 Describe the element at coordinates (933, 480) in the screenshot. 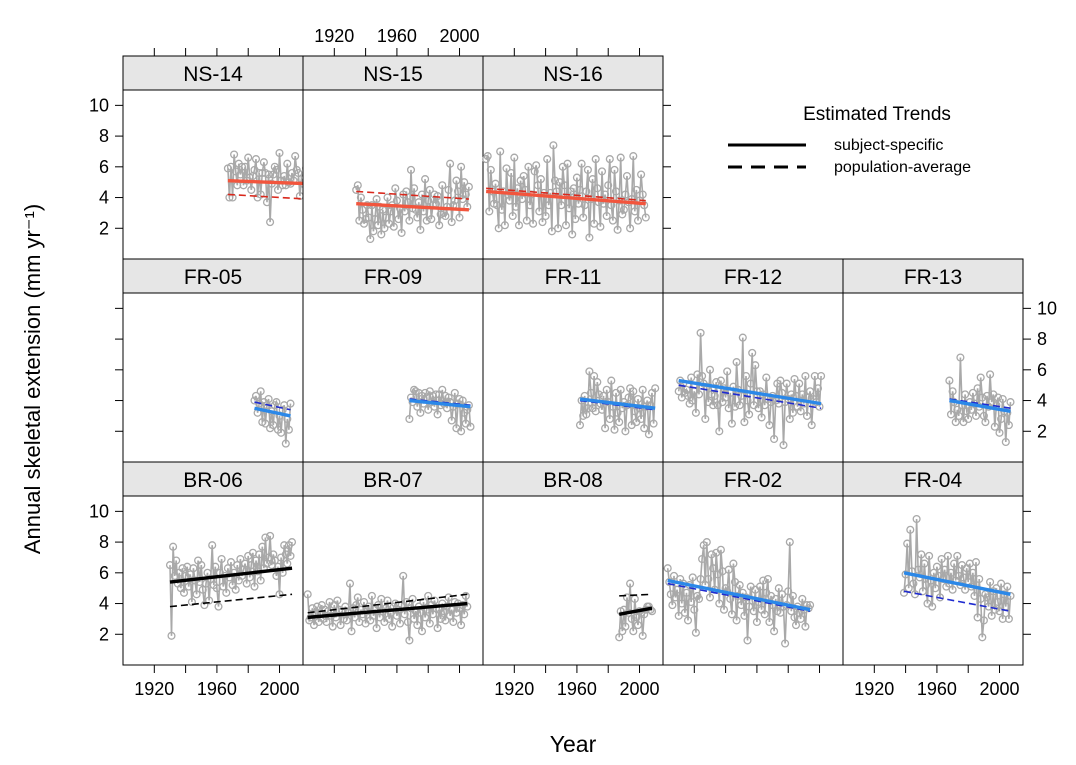

I see `panel-title-fr-04: FR-04` at that location.